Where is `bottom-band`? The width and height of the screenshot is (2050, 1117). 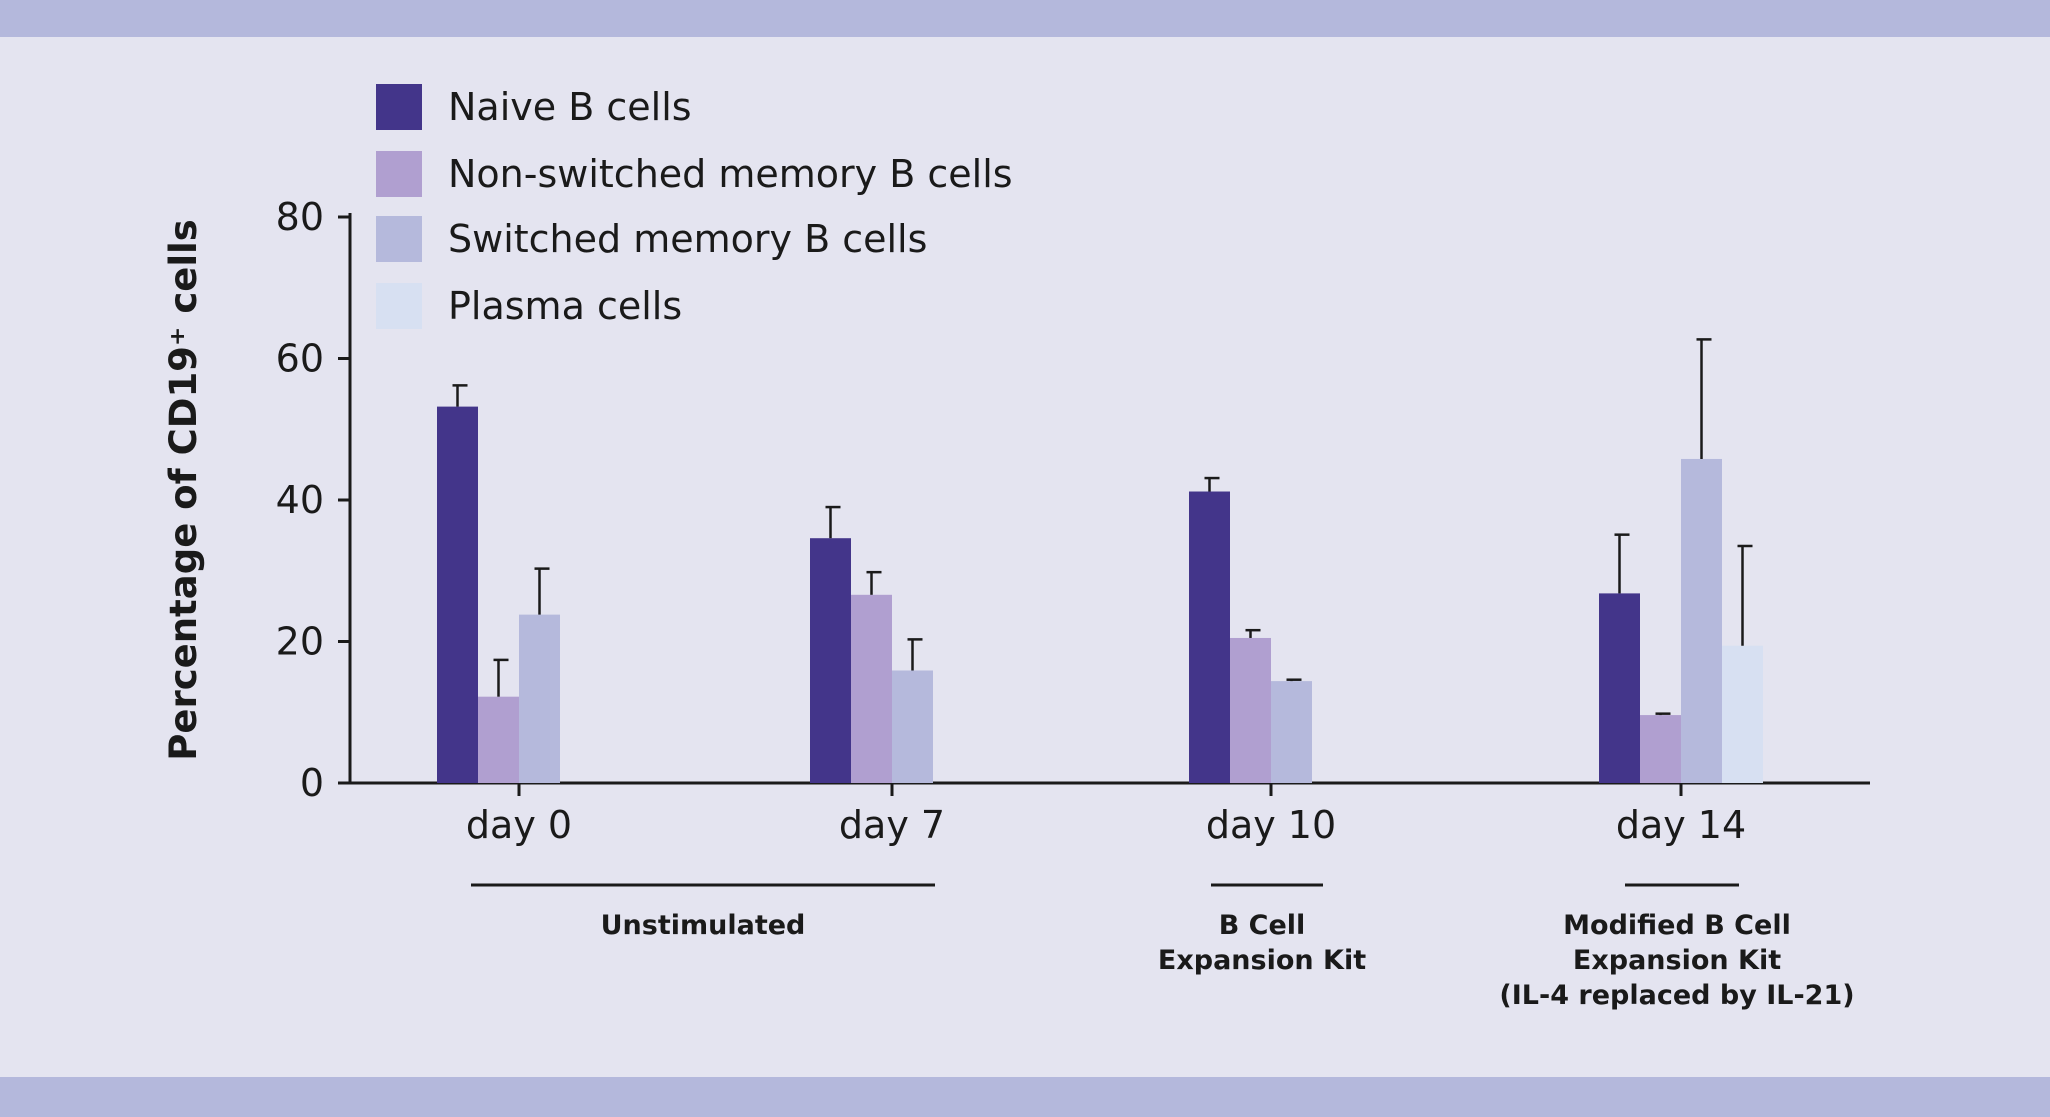 bottom-band is located at coordinates (1025, 1097).